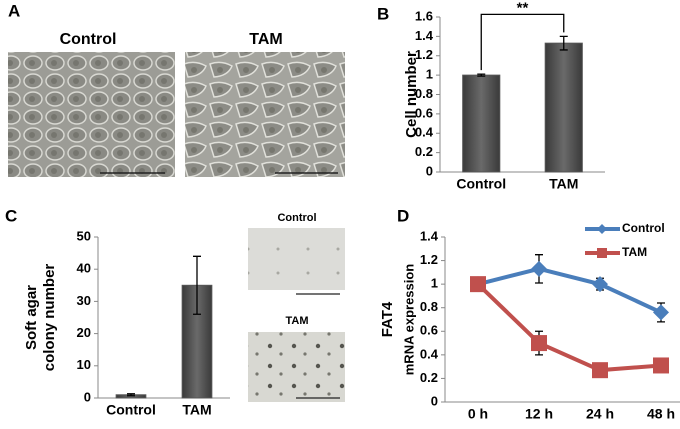 The width and height of the screenshot is (680, 429). I want to click on y-tick-label: 30, so click(84, 300).